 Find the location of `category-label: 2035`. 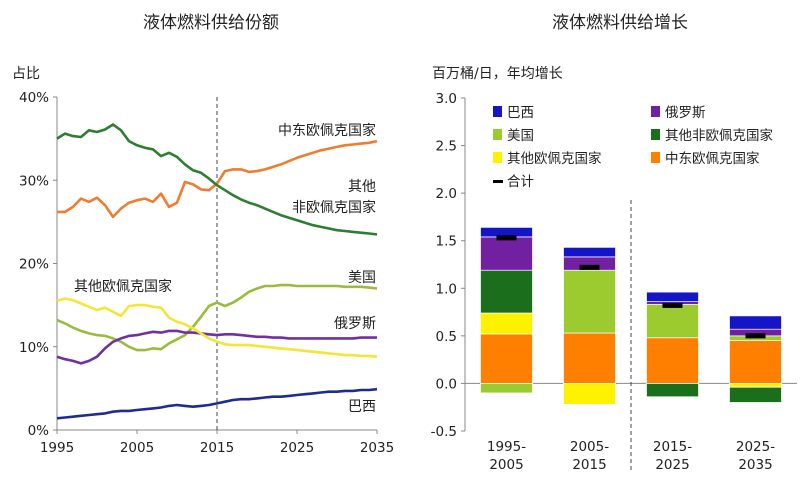

category-label: 2035 is located at coordinates (755, 465).